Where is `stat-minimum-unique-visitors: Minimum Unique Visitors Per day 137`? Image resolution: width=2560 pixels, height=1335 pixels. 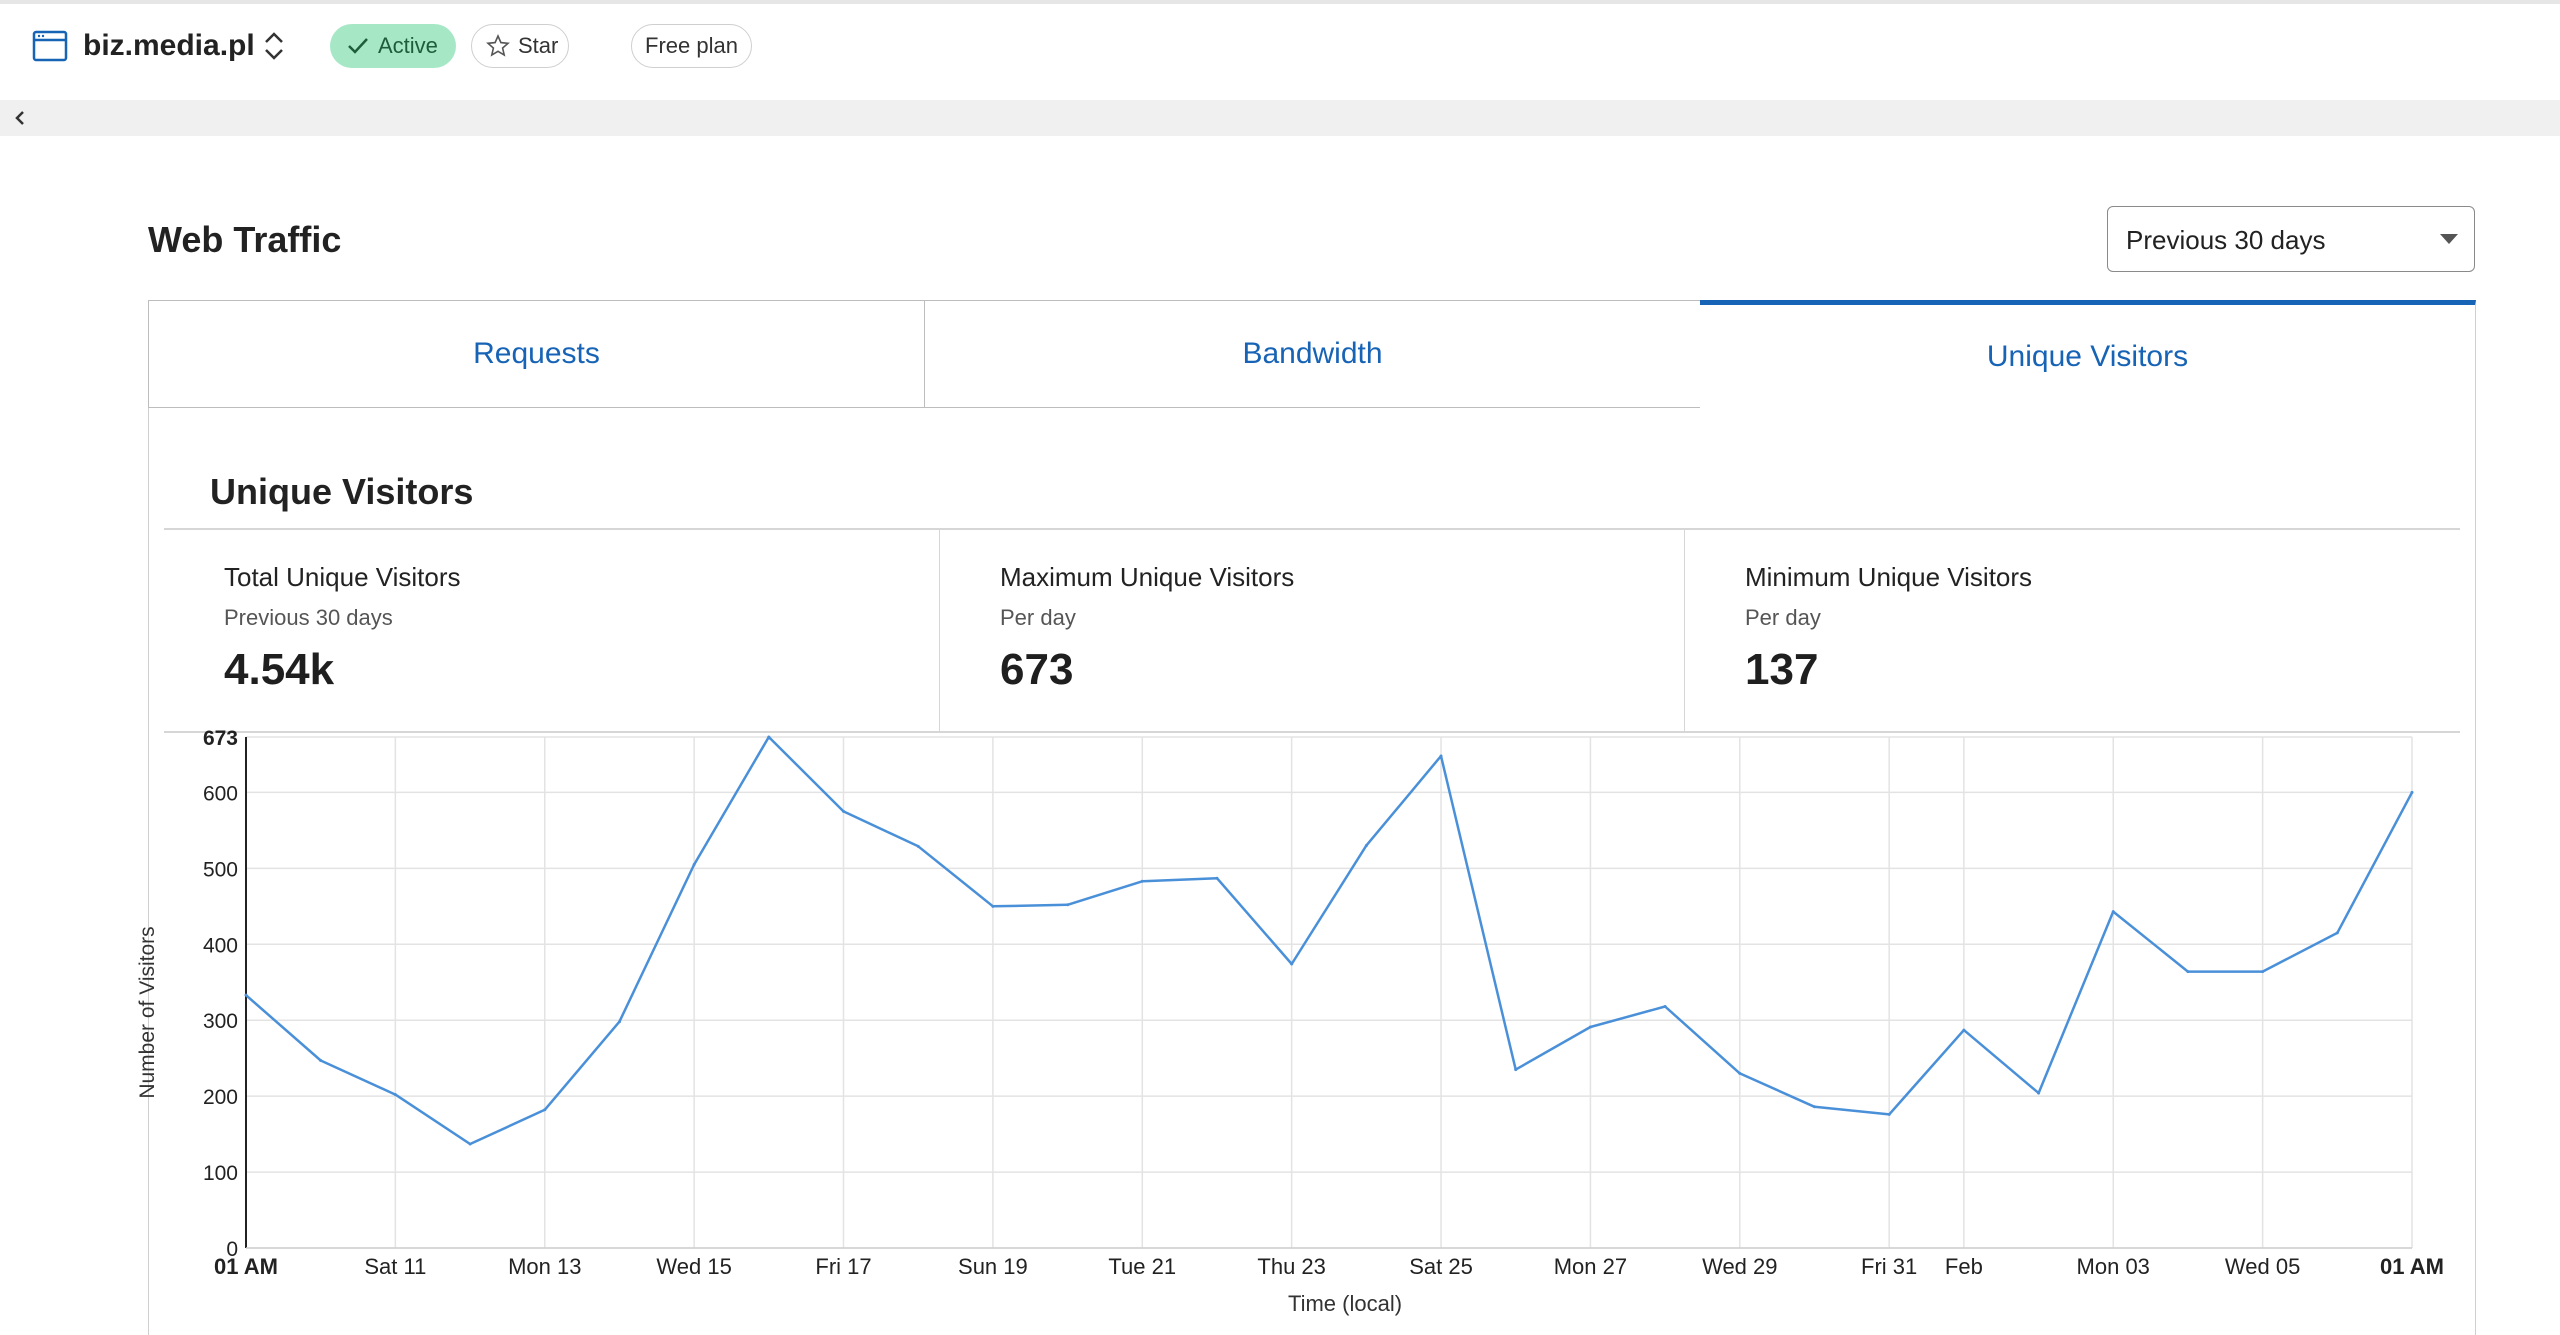 stat-minimum-unique-visitors: Minimum Unique Visitors Per day 137 is located at coordinates (2072, 631).